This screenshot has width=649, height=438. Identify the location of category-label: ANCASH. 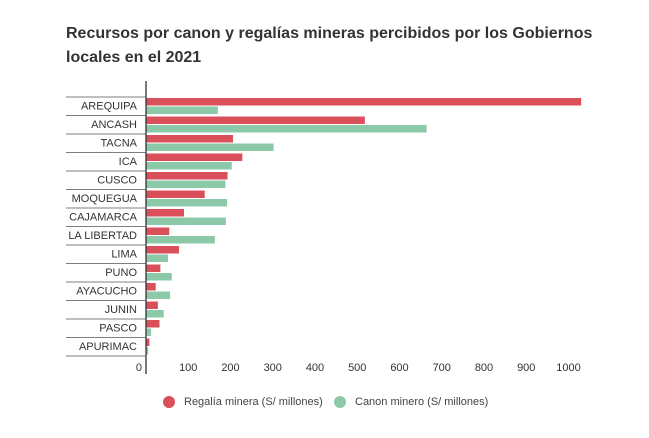
(114, 125).